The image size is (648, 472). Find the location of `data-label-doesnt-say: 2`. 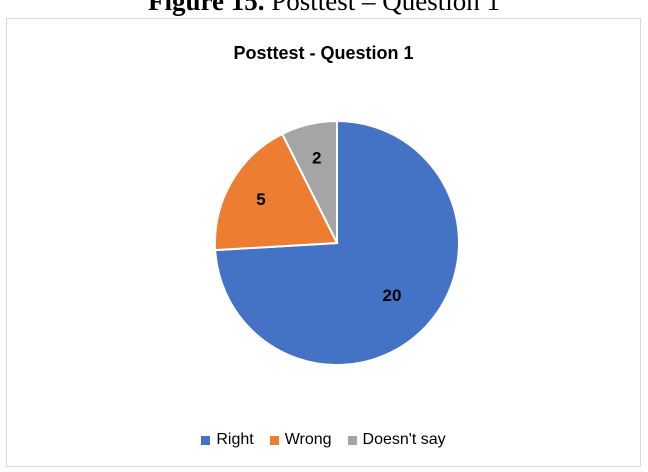

data-label-doesnt-say: 2 is located at coordinates (316, 158).